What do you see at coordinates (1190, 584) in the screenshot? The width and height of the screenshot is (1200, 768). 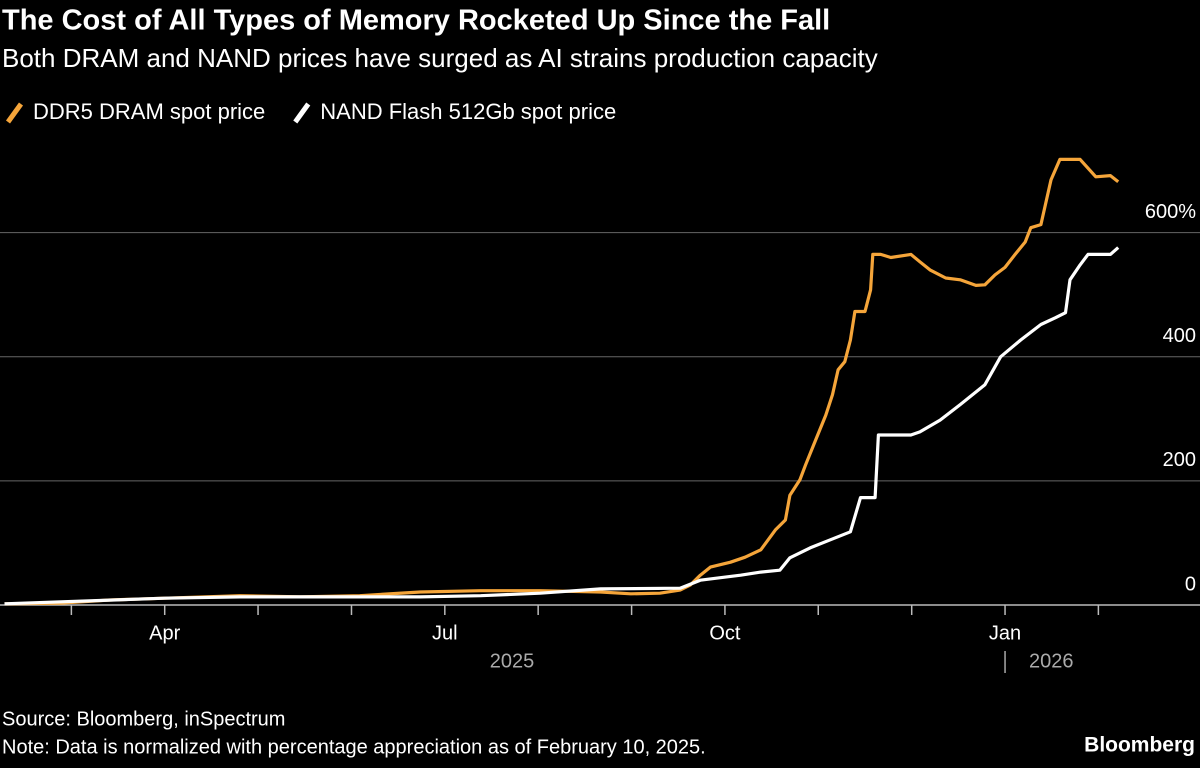 I see `y-tick-label: 0` at bounding box center [1190, 584].